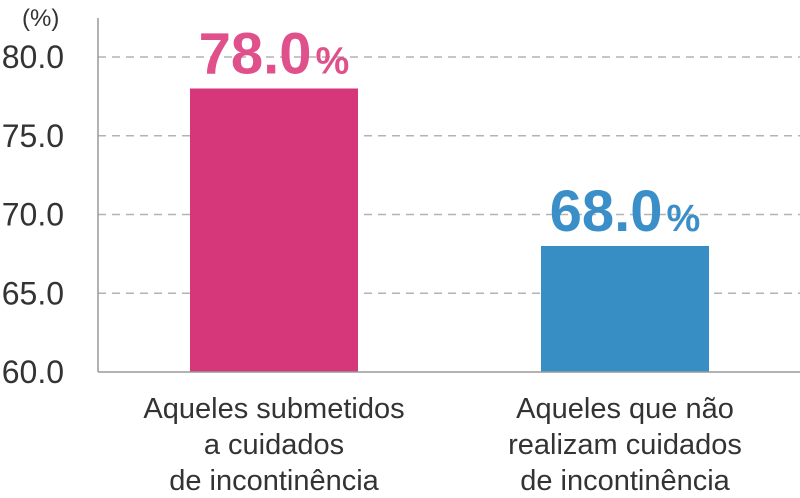 Image resolution: width=800 pixels, height=498 pixels. I want to click on data-label: 68.0%, so click(625, 211).